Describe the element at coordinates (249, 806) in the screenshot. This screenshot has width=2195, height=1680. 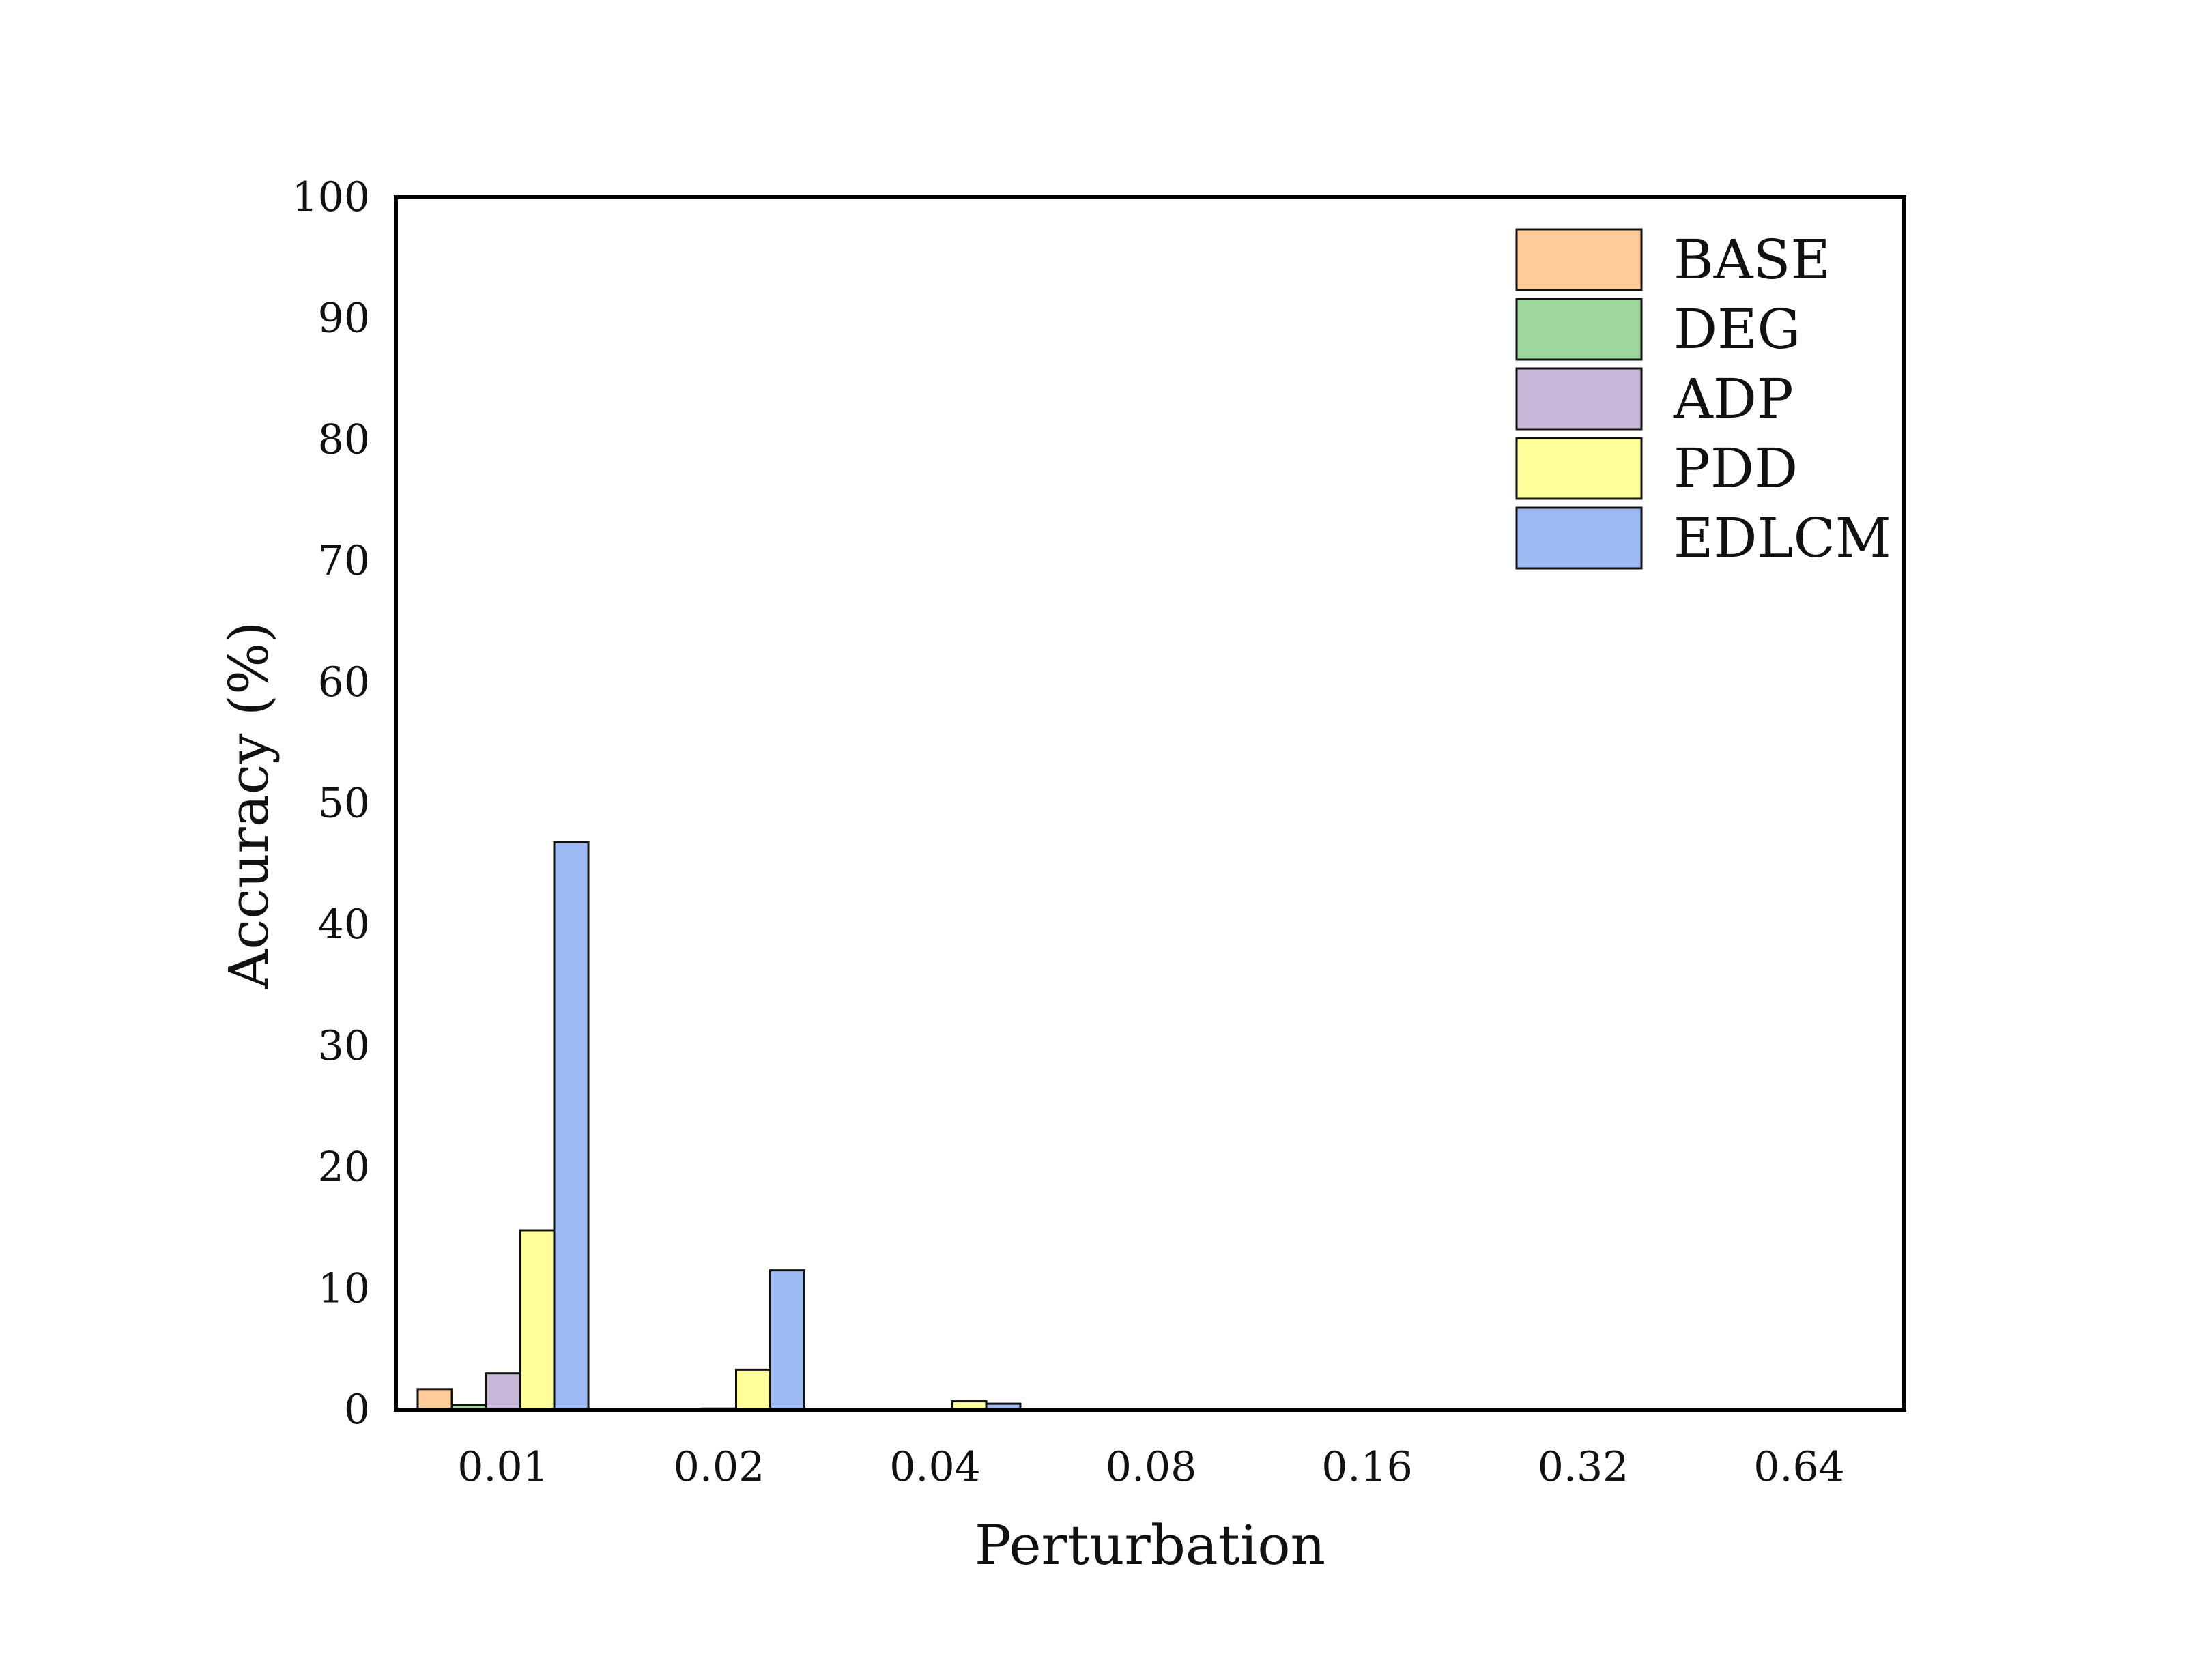
I see `y-axis-title: Accuracy (%)` at that location.